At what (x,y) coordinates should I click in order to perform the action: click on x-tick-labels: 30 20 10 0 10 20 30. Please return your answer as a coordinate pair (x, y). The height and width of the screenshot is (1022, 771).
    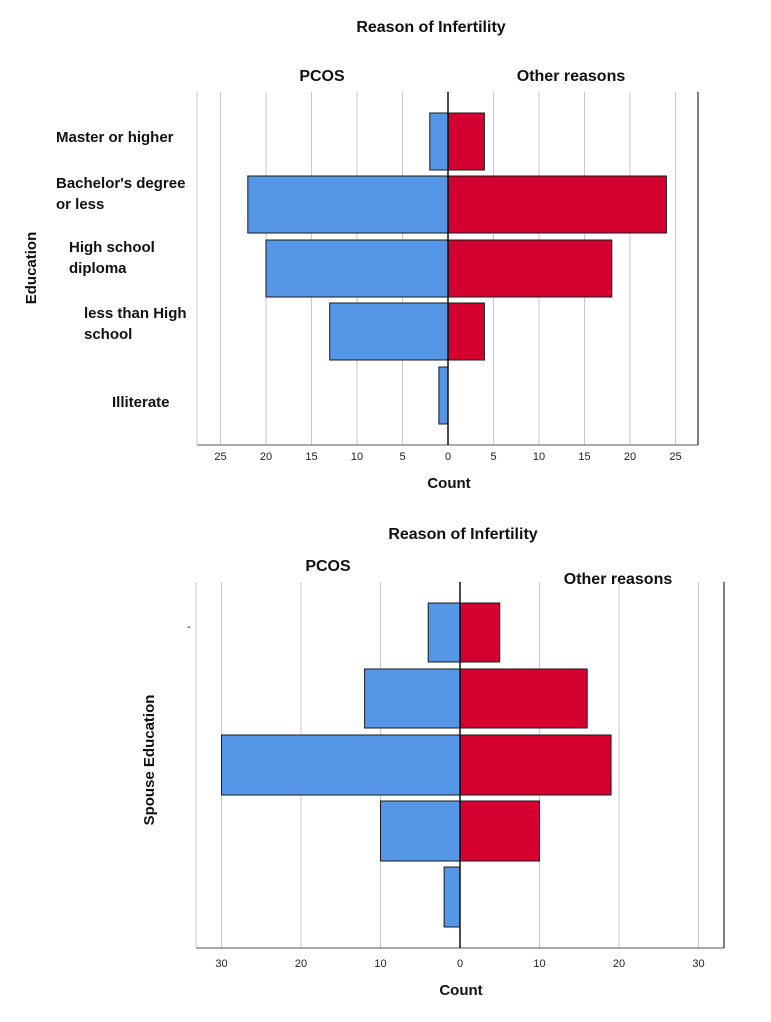
    Looking at the image, I should click on (459, 964).